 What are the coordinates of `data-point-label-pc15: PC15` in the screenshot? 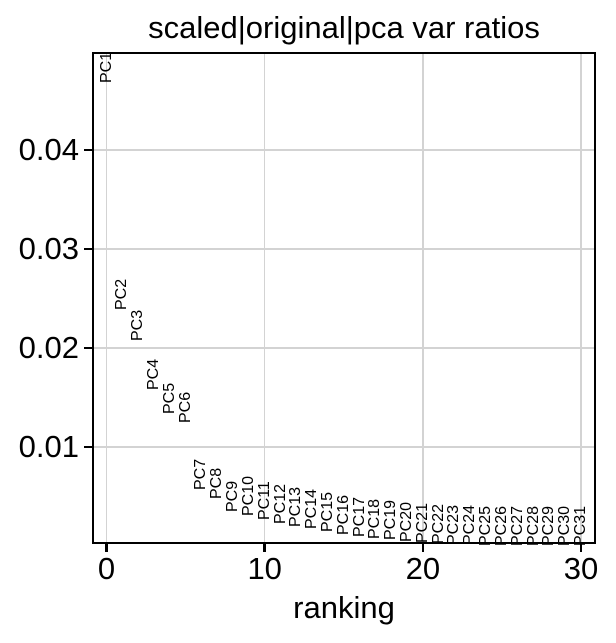 It's located at (327, 511).